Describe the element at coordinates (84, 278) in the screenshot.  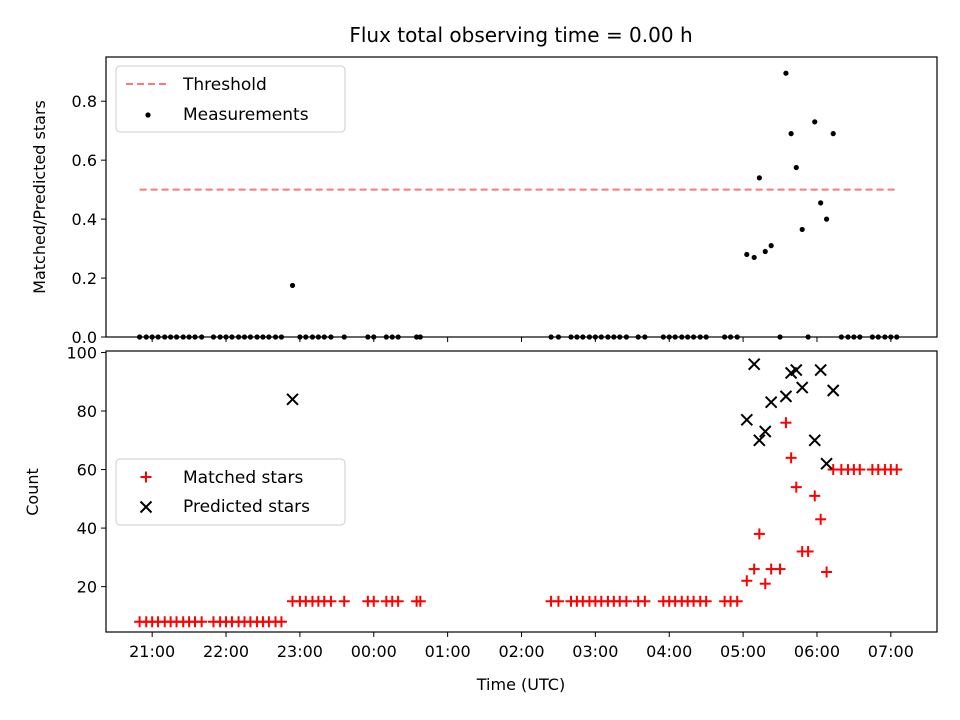
I see `top-y-tick-label: 0.2` at that location.